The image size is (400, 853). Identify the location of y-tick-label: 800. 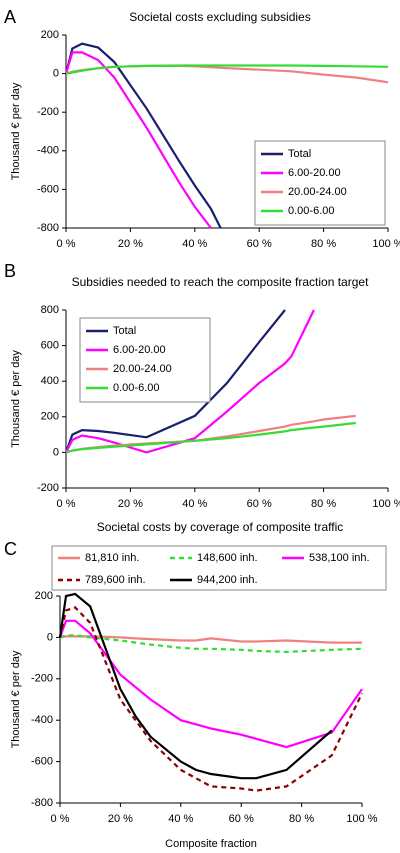
(50, 310).